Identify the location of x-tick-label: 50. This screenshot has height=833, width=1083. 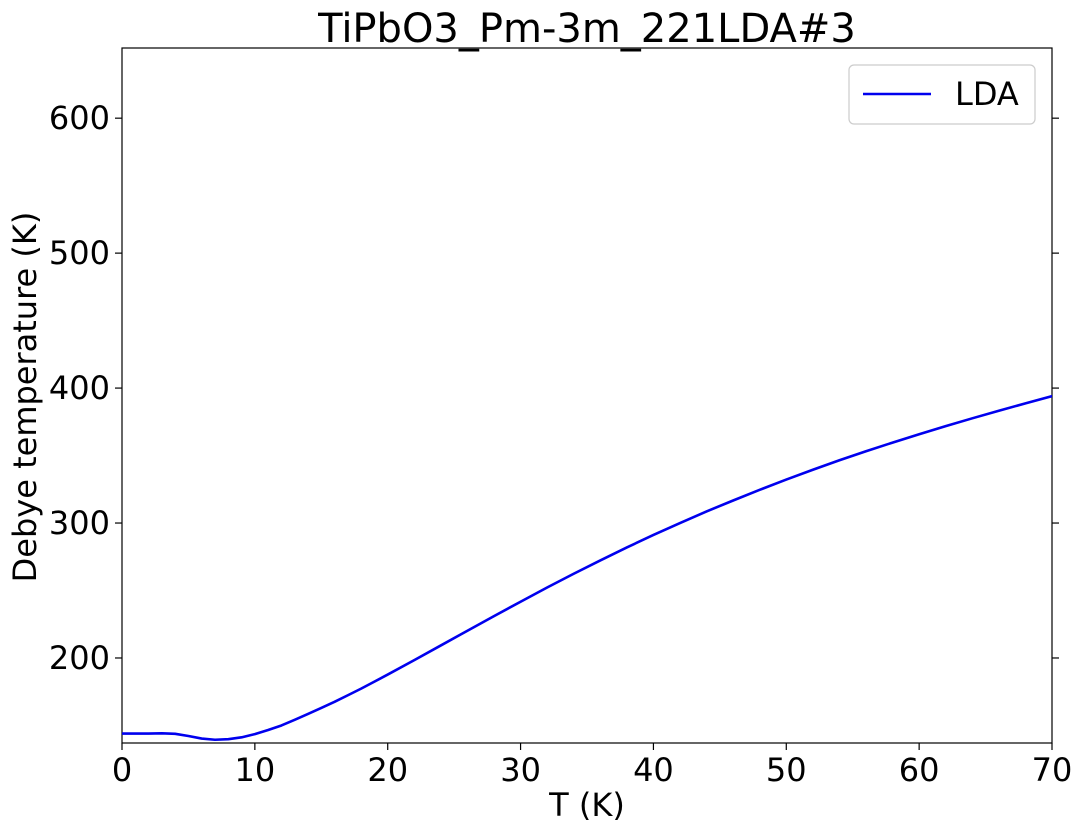
(786, 770).